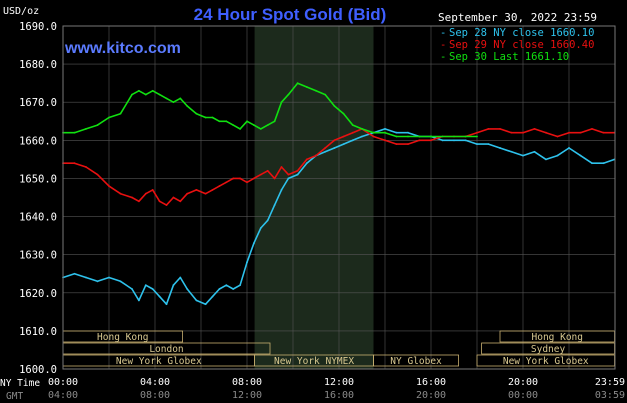  What do you see at coordinates (247, 395) in the screenshot?
I see `x-tick-label-gmt: 12:00` at bounding box center [247, 395].